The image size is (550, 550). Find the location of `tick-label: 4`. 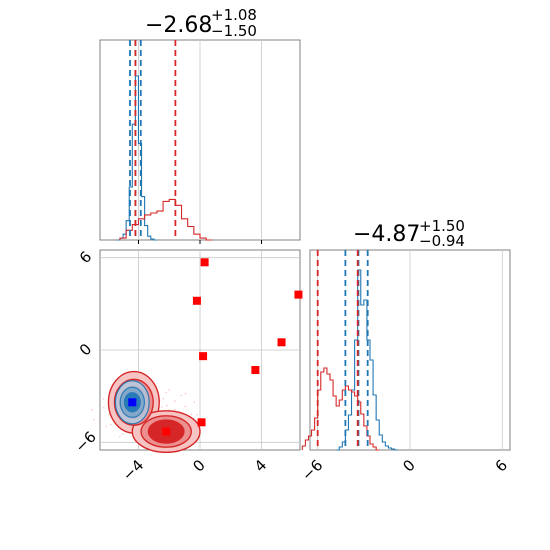

tick-label: 4 is located at coordinates (260, 465).